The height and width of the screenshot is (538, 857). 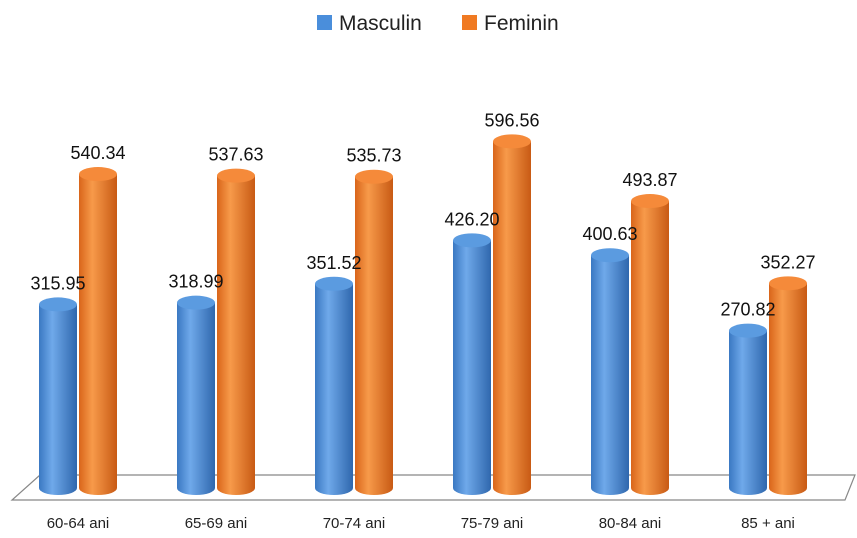 What do you see at coordinates (380, 23) in the screenshot?
I see `legend-label-masculin: Masculin` at bounding box center [380, 23].